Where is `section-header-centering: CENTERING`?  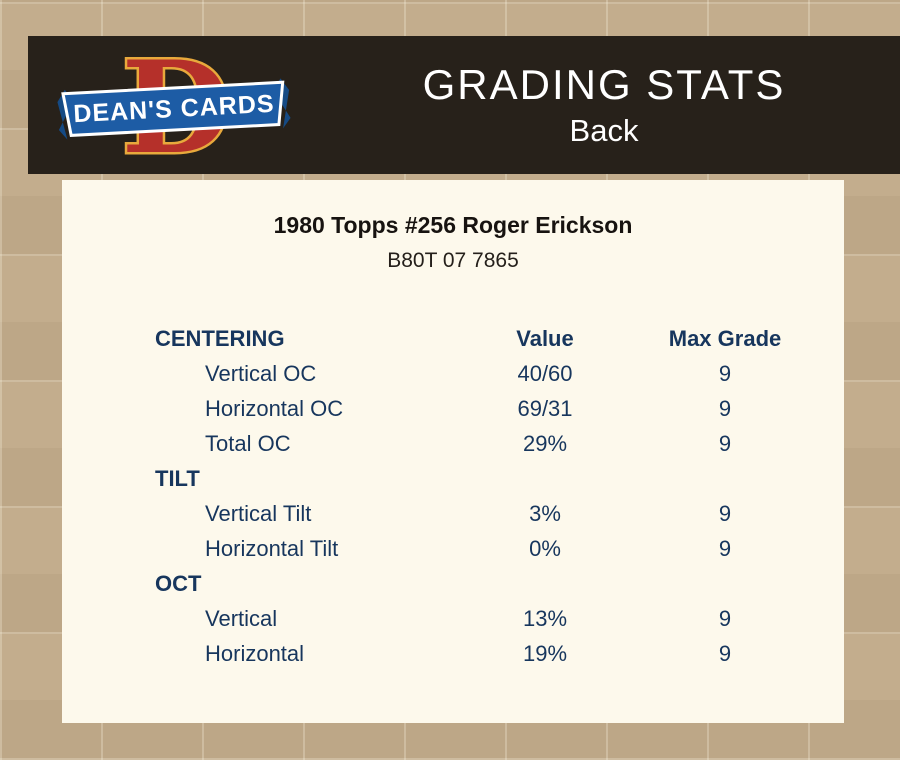 section-header-centering: CENTERING is located at coordinates (220, 338).